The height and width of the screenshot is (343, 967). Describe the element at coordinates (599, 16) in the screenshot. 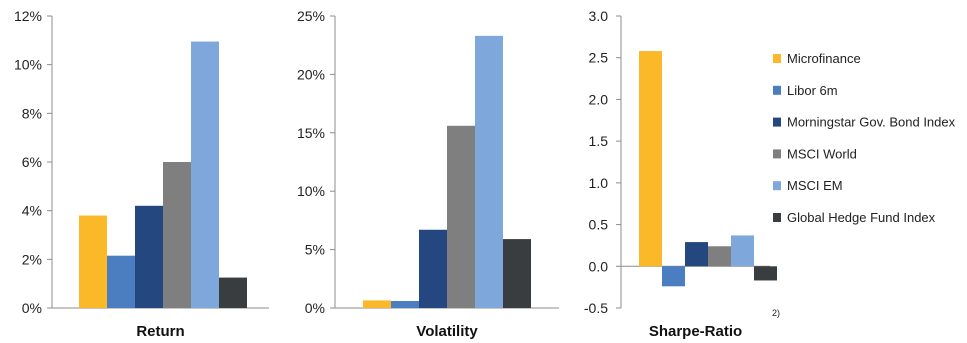

I see `y-tick-label: 3.0` at that location.